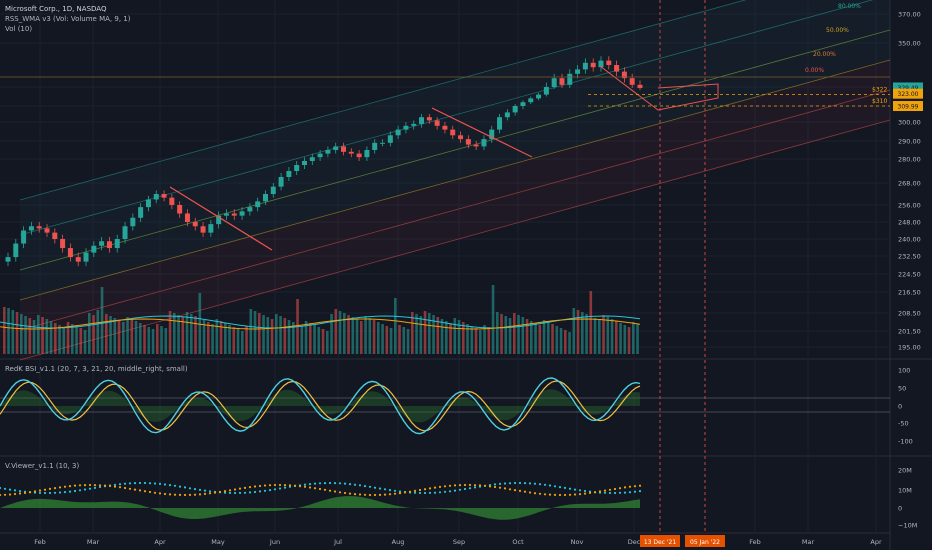 Image resolution: width=932 pixels, height=550 pixels. I want to click on bsi-main-line, so click(320, 406).